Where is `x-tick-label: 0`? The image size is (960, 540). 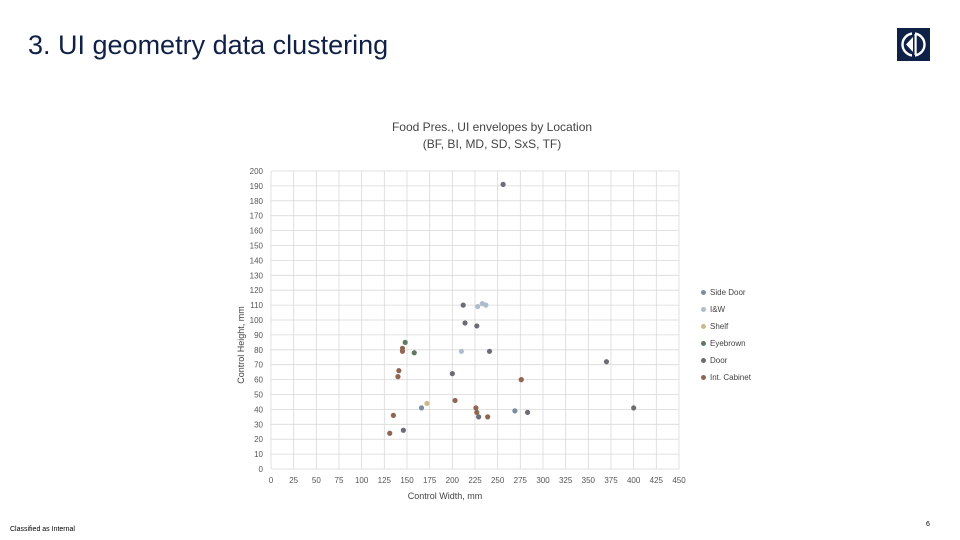 x-tick-label: 0 is located at coordinates (271, 480).